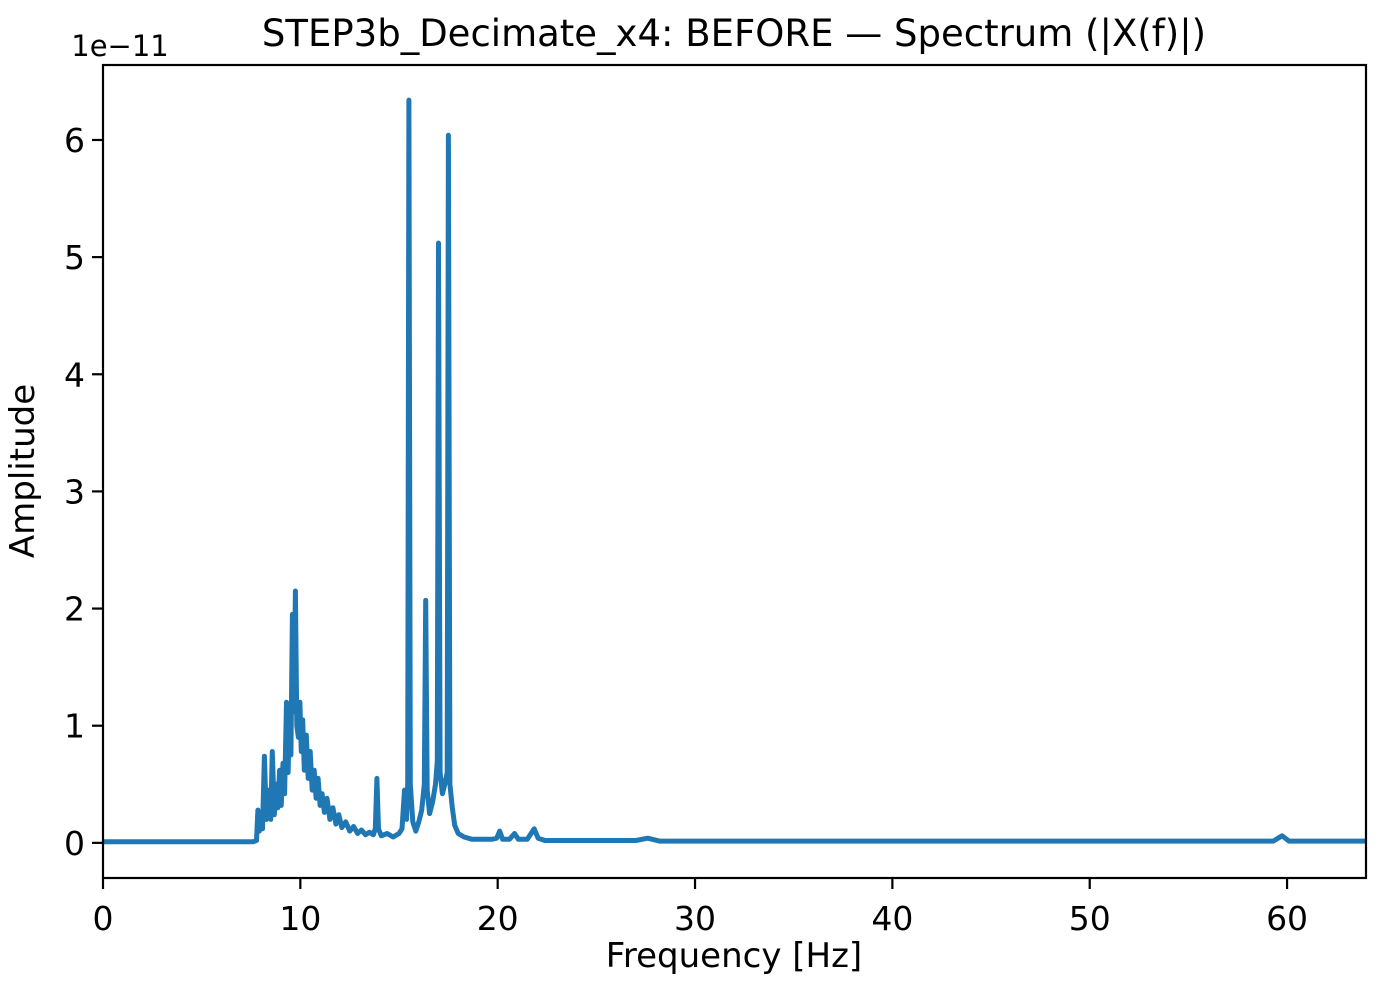 The height and width of the screenshot is (995, 1384). What do you see at coordinates (74, 491) in the screenshot?
I see `y-tick-label: 3` at bounding box center [74, 491].